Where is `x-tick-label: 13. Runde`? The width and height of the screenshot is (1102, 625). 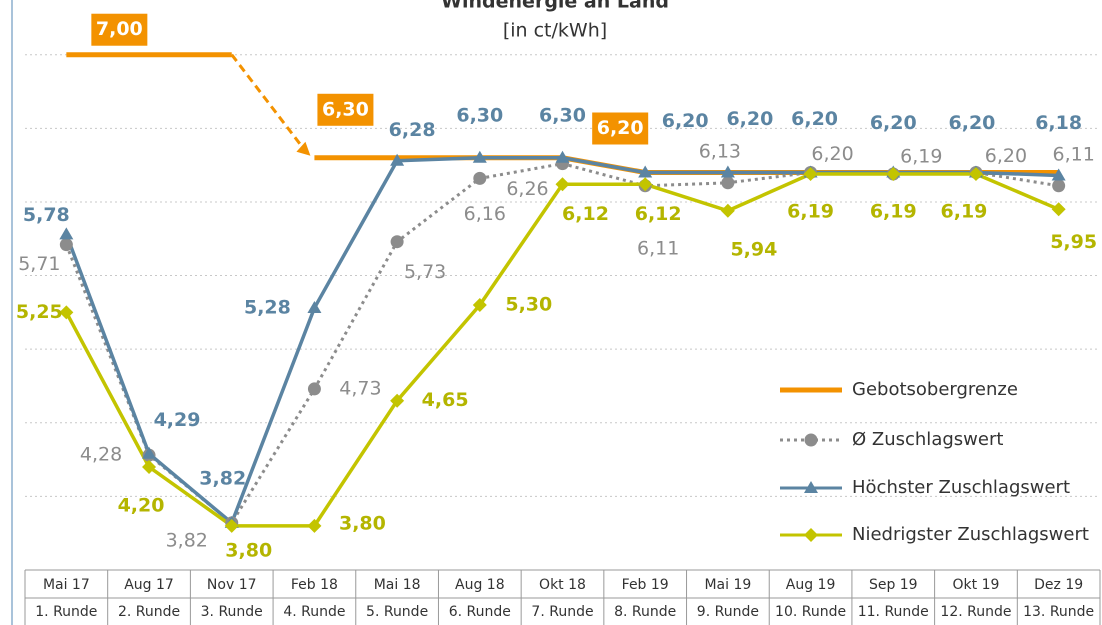
x-tick-label: 13. Runde is located at coordinates (1058, 612).